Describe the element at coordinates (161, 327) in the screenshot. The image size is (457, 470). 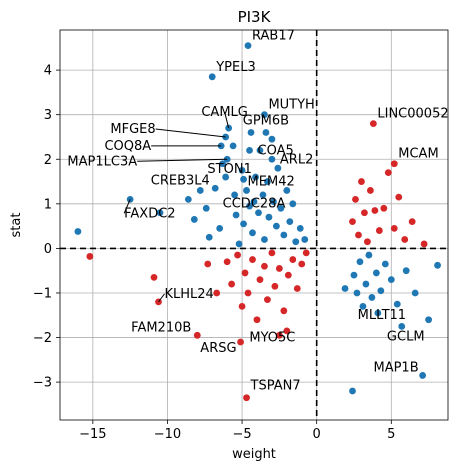
I see `point-label: FAM210B` at that location.